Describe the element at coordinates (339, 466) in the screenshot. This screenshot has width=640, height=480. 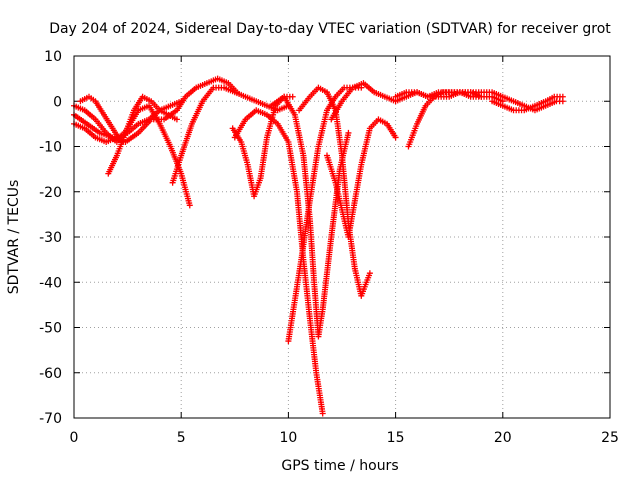
I see `x-axis-title: GPS time / hours` at that location.